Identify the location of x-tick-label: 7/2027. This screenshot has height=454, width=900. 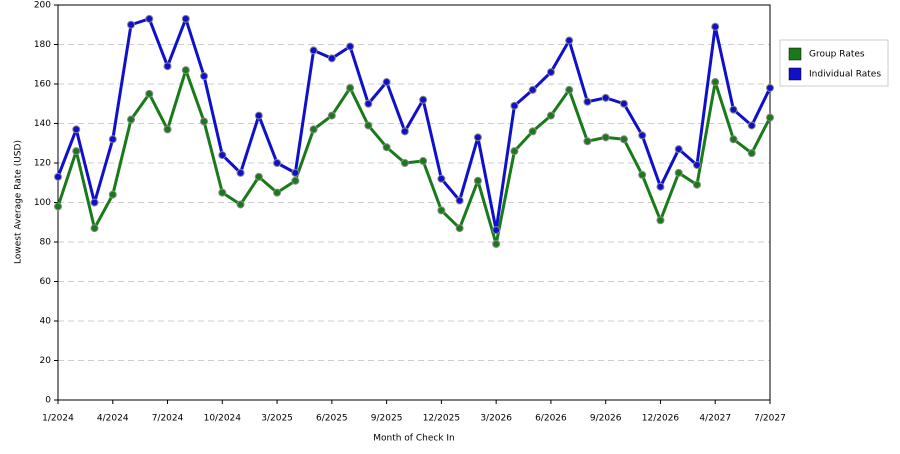
(770, 419).